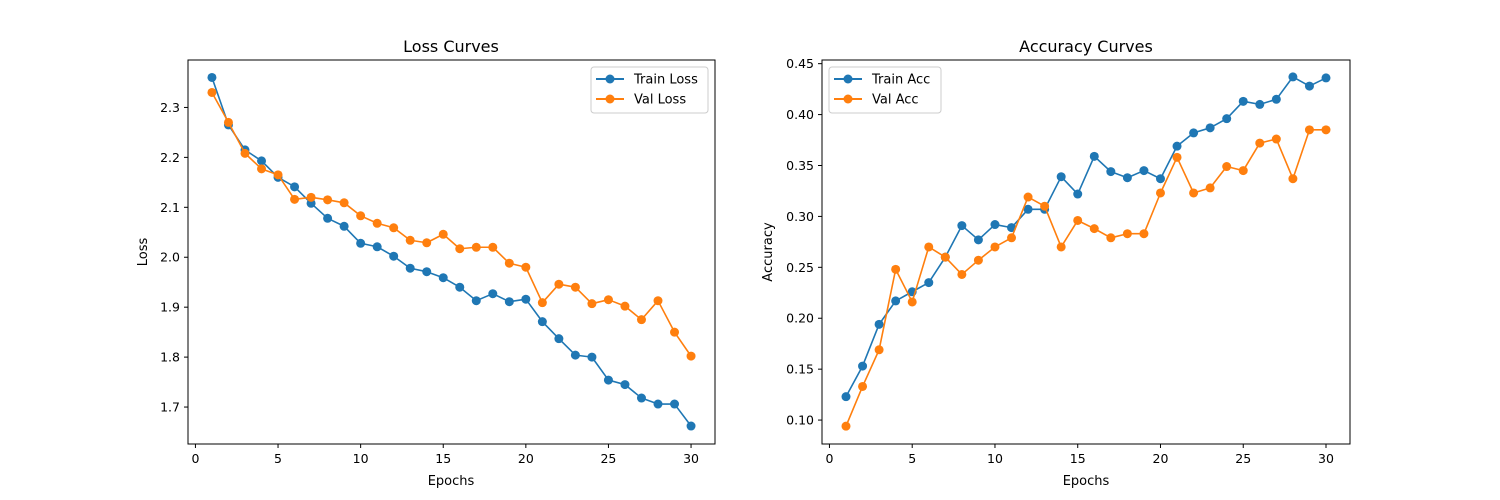 This screenshot has width=1500, height=500. What do you see at coordinates (649, 90) in the screenshot?
I see `legend: Train Loss Val Loss` at bounding box center [649, 90].